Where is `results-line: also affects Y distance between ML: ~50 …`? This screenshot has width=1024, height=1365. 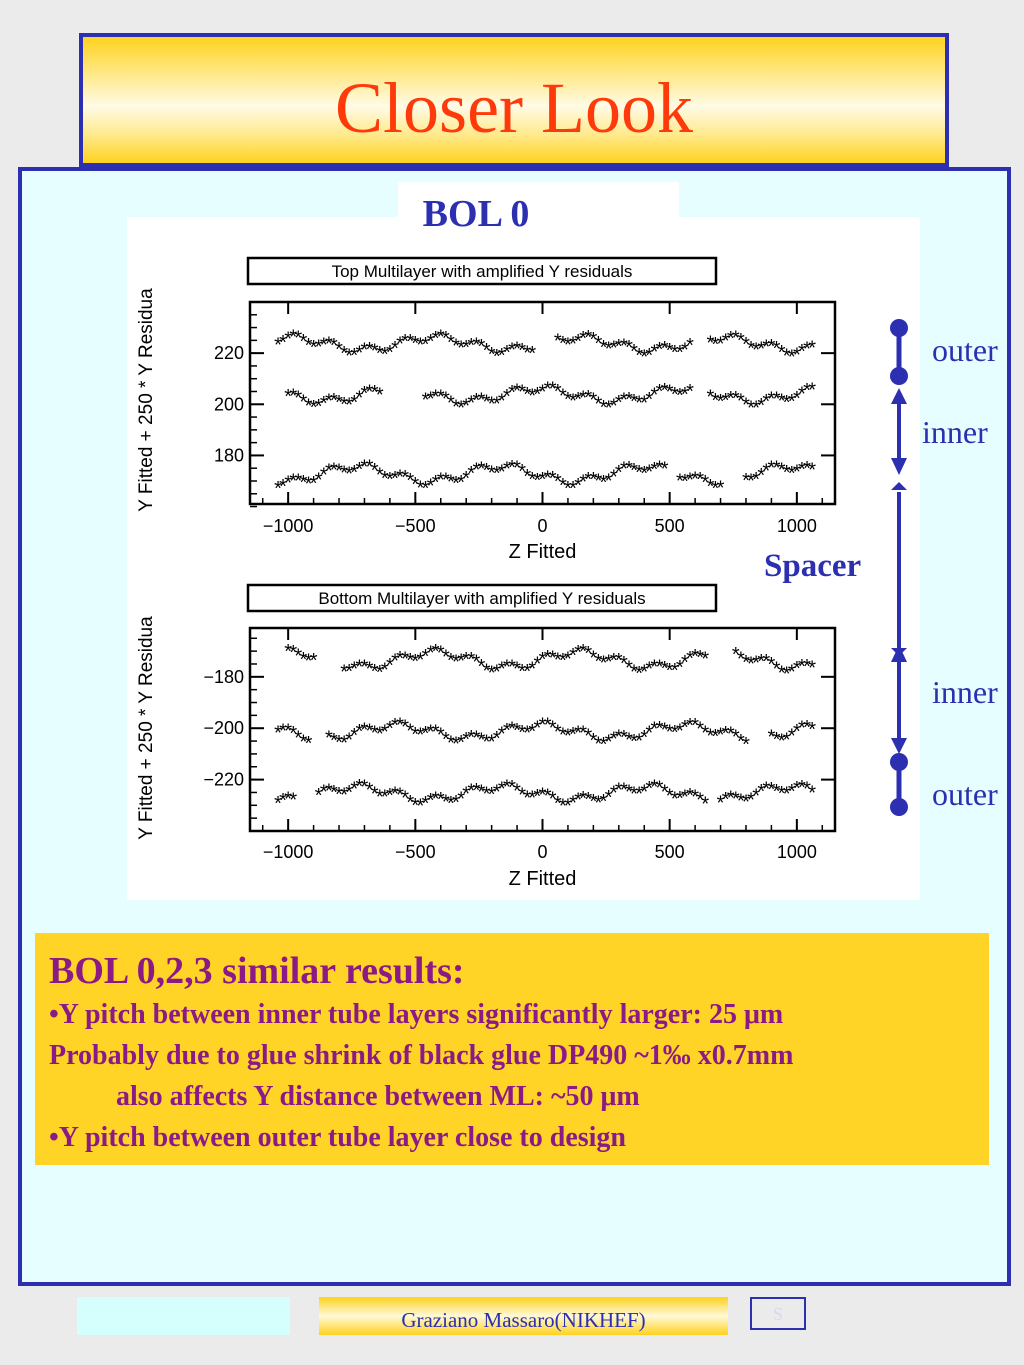
results-line: also affects Y distance between ML: ~50 … is located at coordinates (378, 1096).